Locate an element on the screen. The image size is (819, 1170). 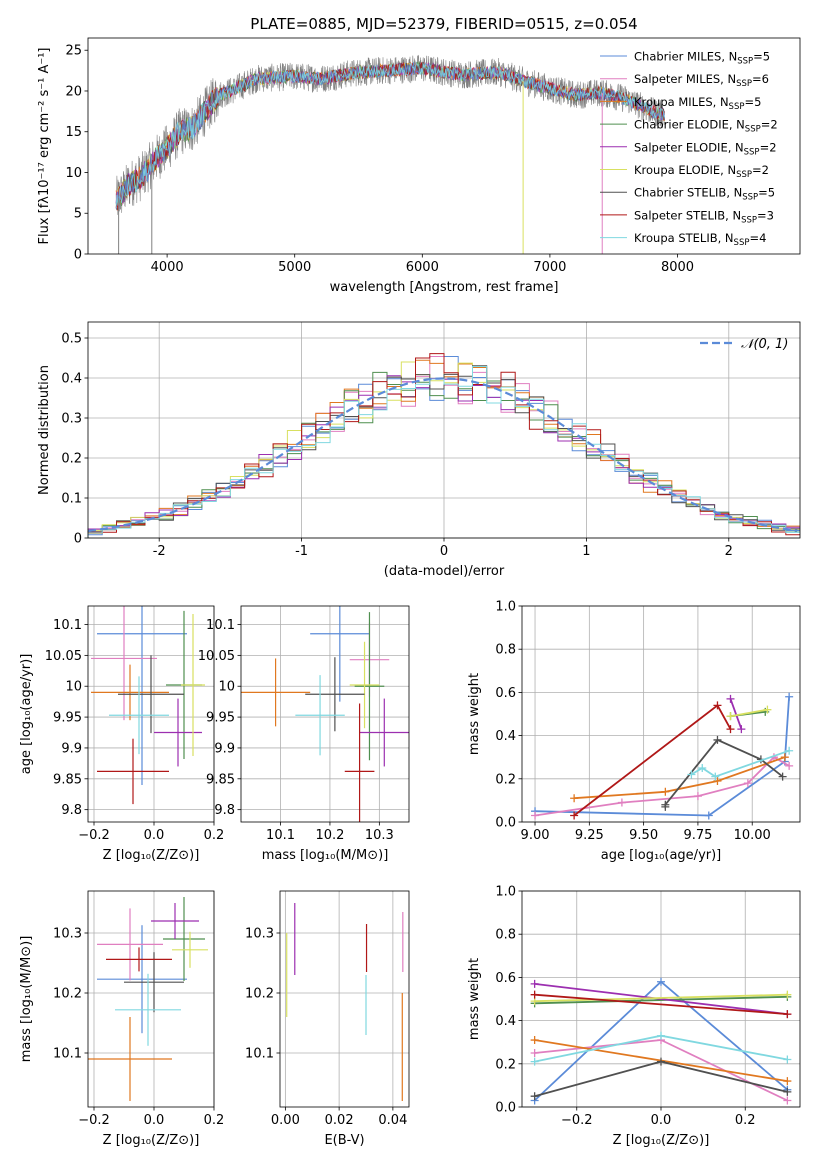
weight-marker-kroupa_miles is located at coordinates (717, 780).